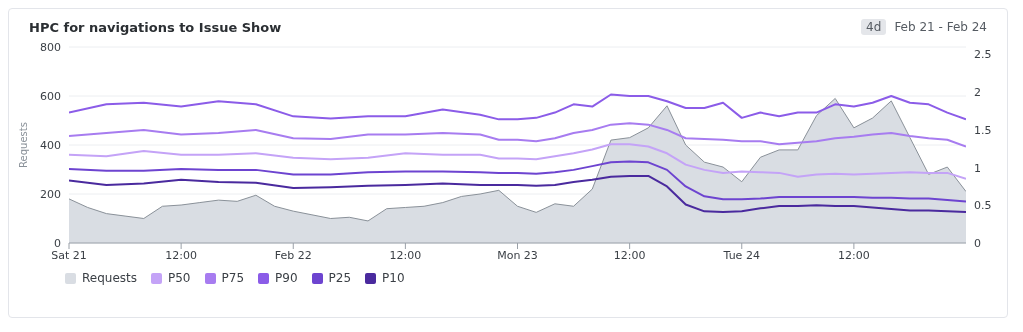  I want to click on chart-title: HPC for navigations to Issue Show, so click(155, 27).